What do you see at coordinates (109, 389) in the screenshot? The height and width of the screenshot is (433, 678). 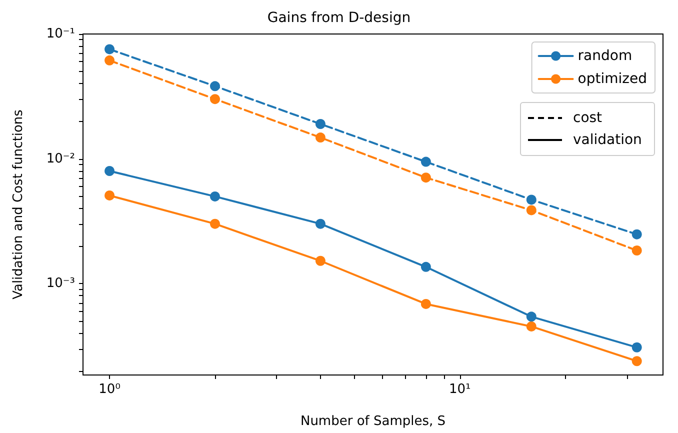 I see `x-tick-label: 10⁰` at bounding box center [109, 389].